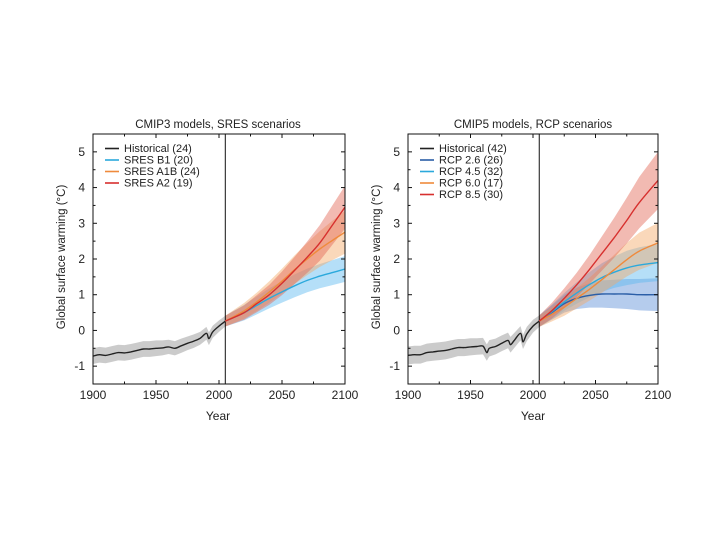 The width and height of the screenshot is (720, 540). Describe the element at coordinates (471, 195) in the screenshot. I see `legend-label: RCP 8.5 (30)` at that location.